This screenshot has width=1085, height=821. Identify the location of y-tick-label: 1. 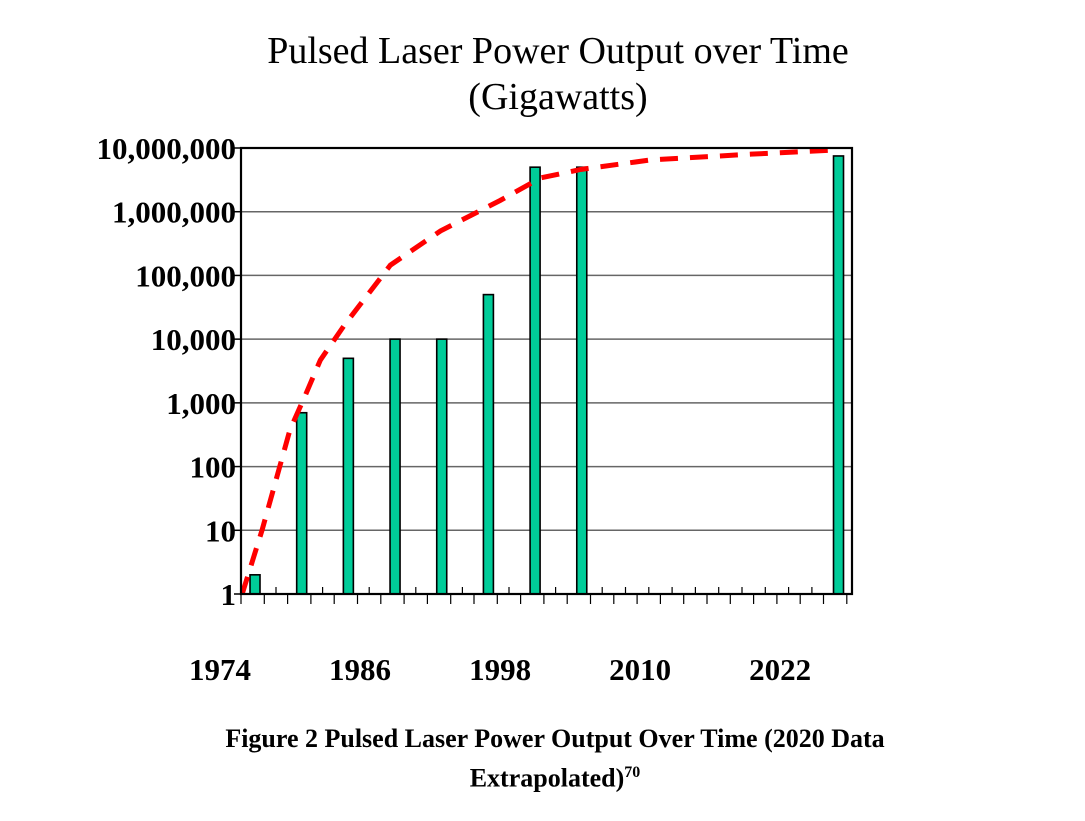
(229, 594).